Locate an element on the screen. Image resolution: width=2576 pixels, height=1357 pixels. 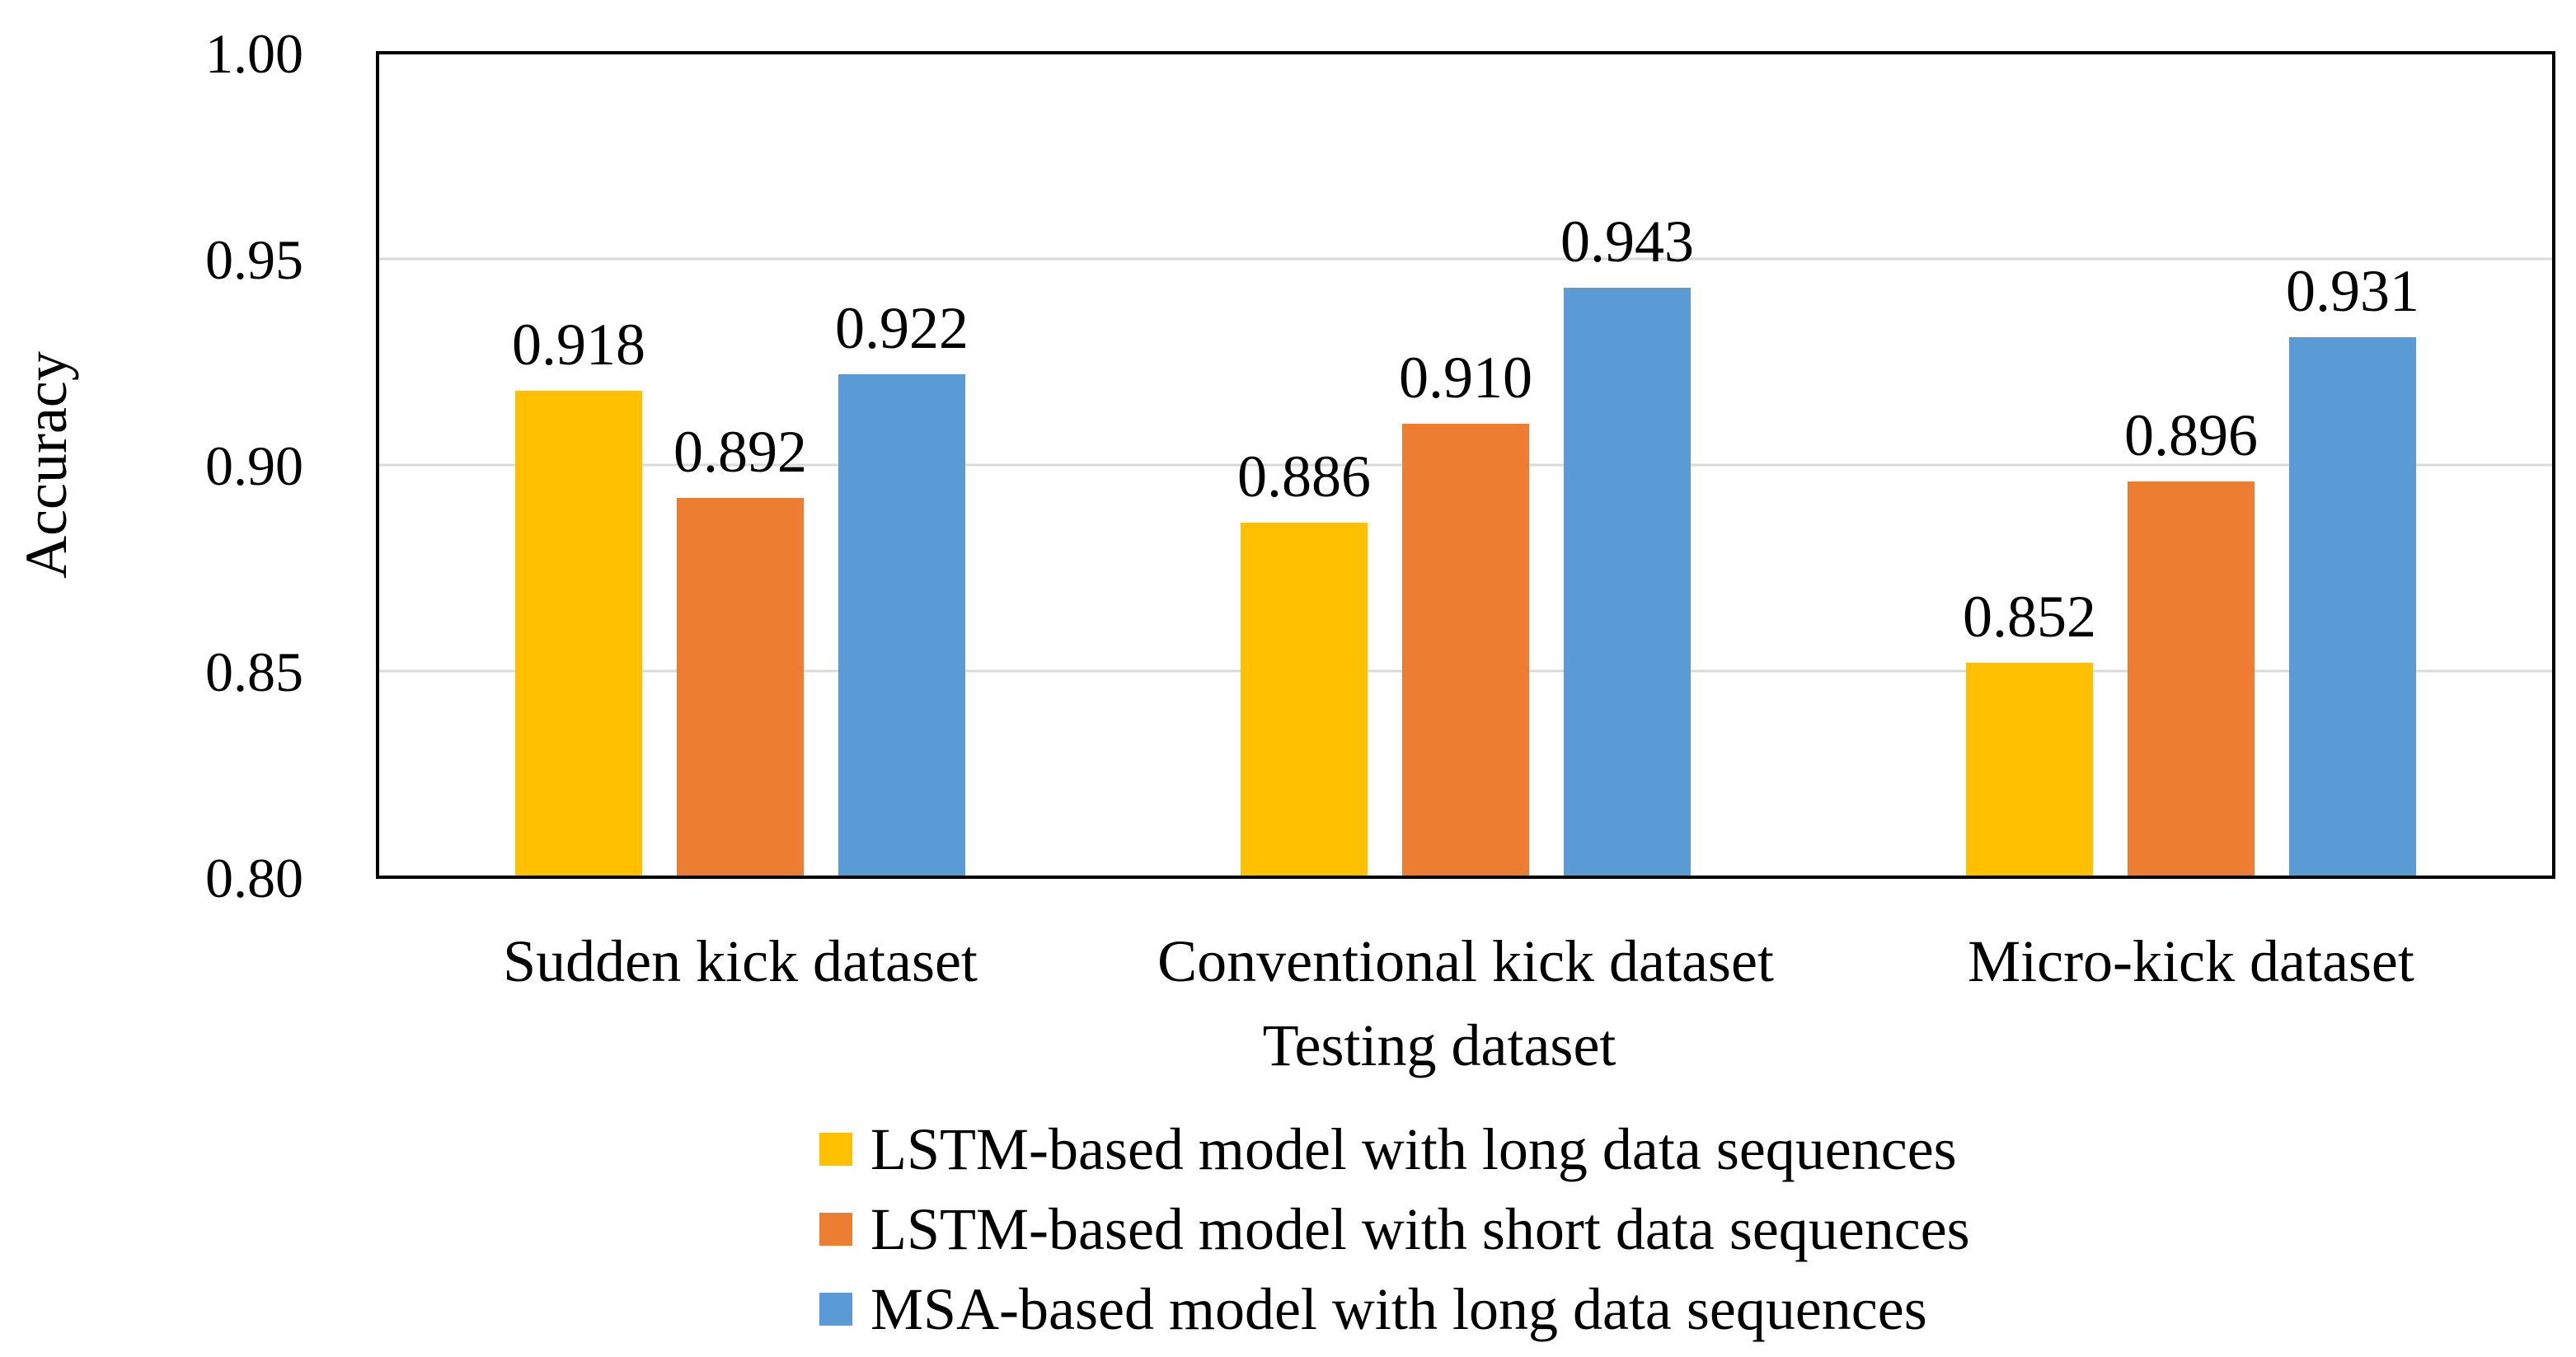
y-axis-title: Accuracy is located at coordinates (46, 465).